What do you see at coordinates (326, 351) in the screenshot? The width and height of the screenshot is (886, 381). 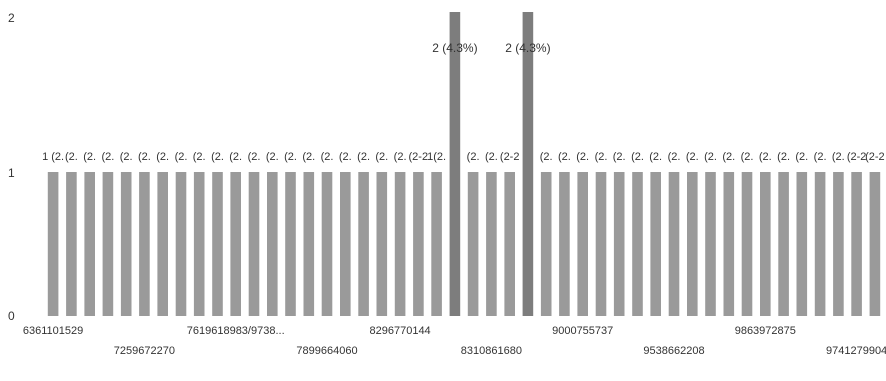 I see `x-tick-label: 7899664060` at bounding box center [326, 351].